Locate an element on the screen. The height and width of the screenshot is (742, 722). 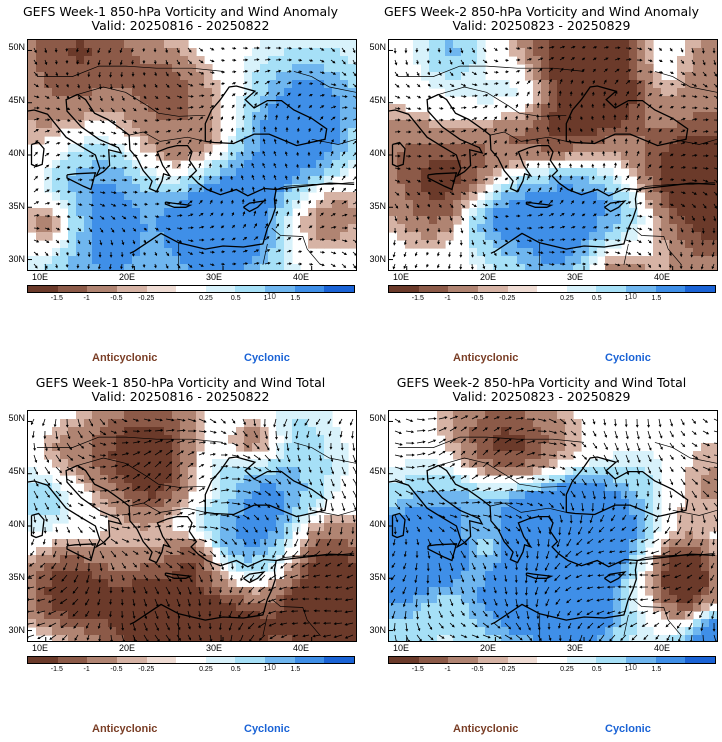
axis-ticks is located at coordinates (531, 159).